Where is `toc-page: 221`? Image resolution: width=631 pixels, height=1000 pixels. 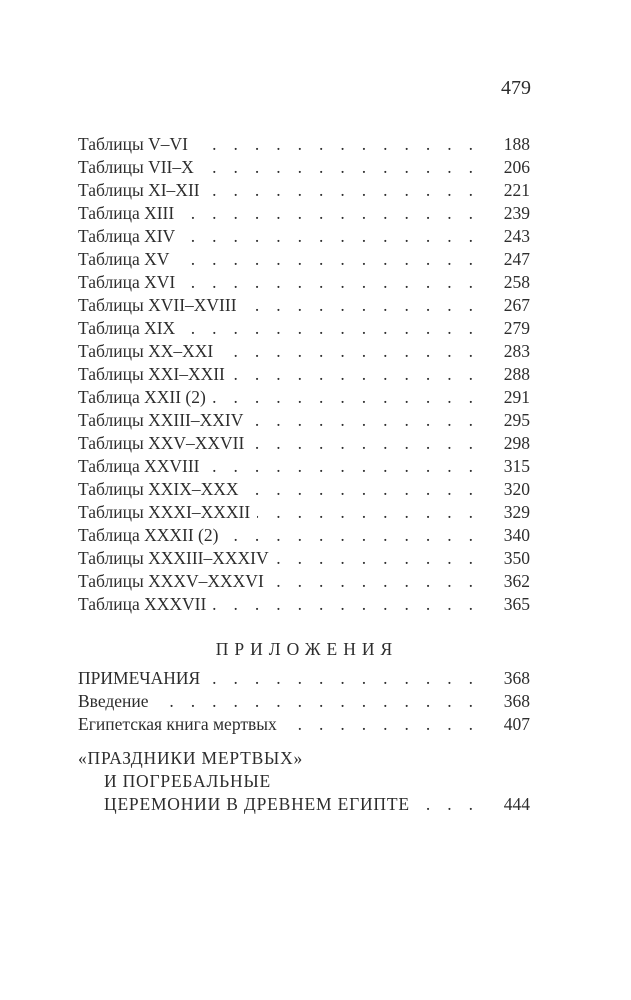 toc-page: 221 is located at coordinates (516, 190).